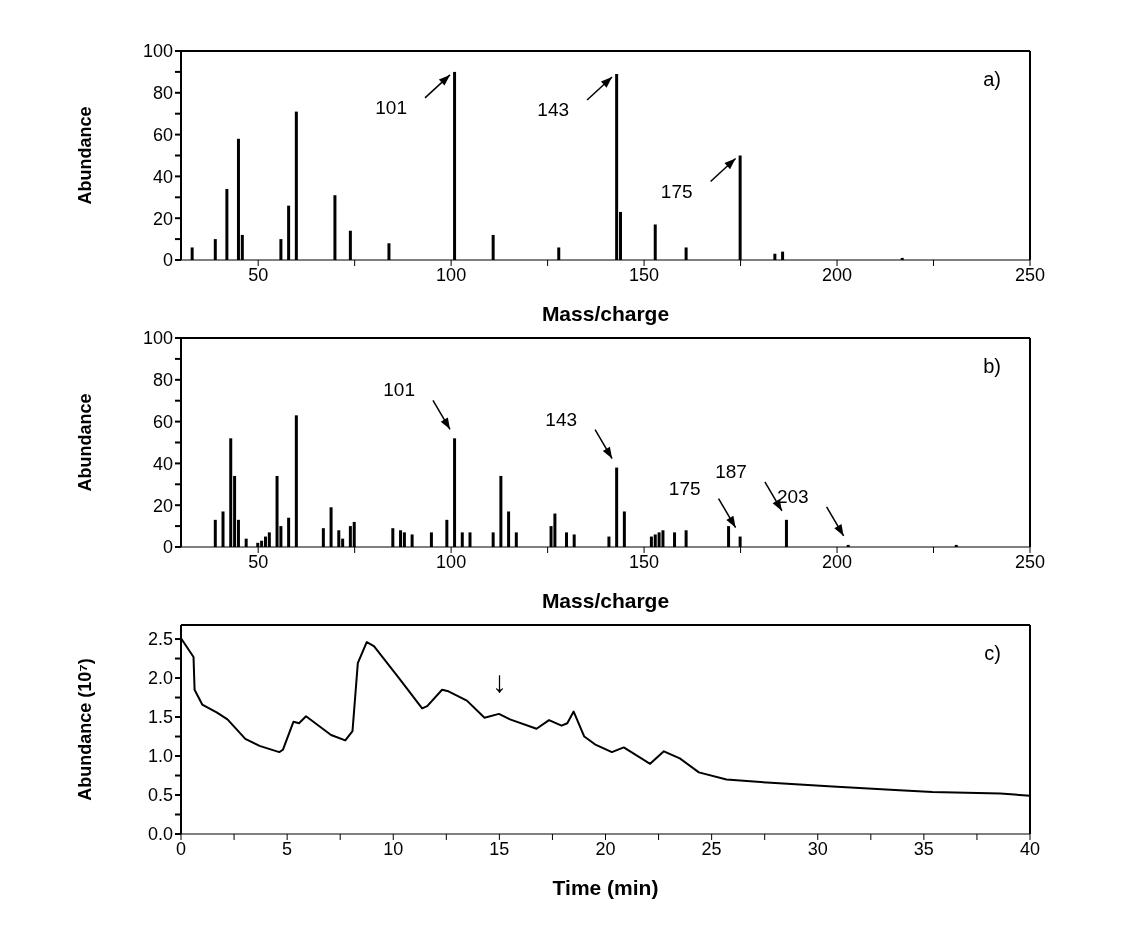  Describe the element at coordinates (992, 79) in the screenshot. I see `annotation: a)` at that location.